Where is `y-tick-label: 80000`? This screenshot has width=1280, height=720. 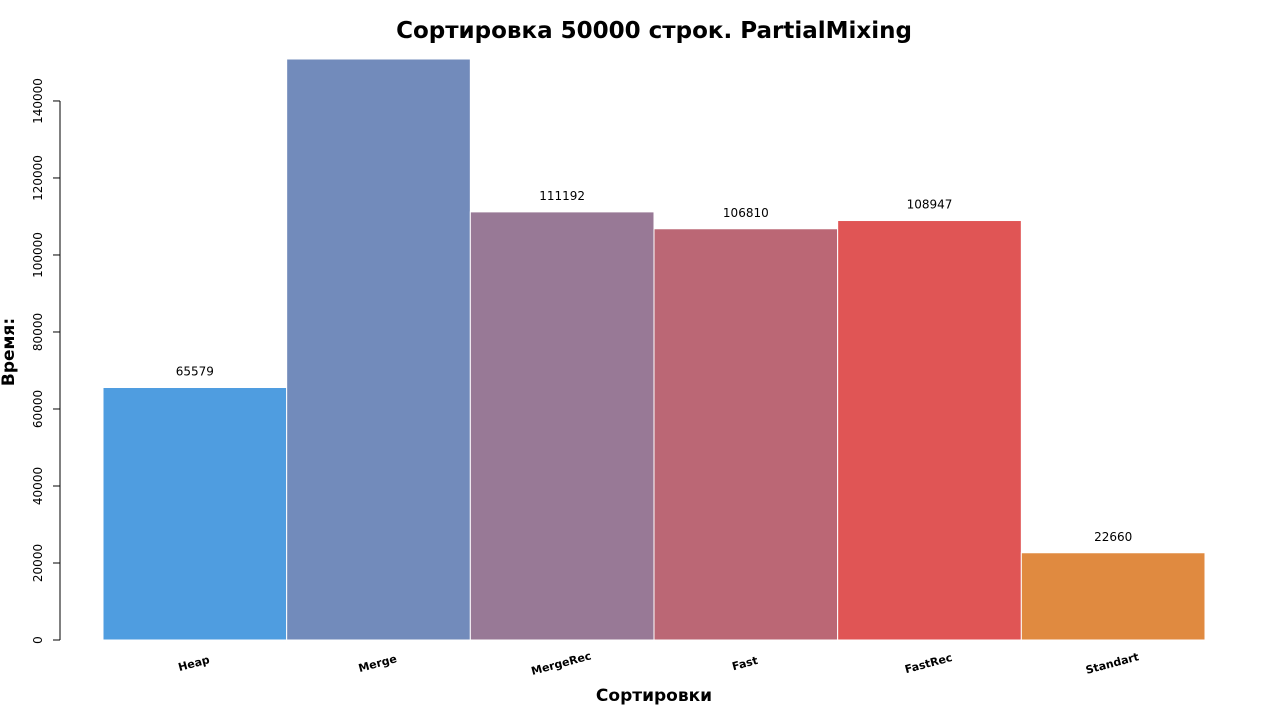 y-tick-label: 80000 is located at coordinates (38, 332).